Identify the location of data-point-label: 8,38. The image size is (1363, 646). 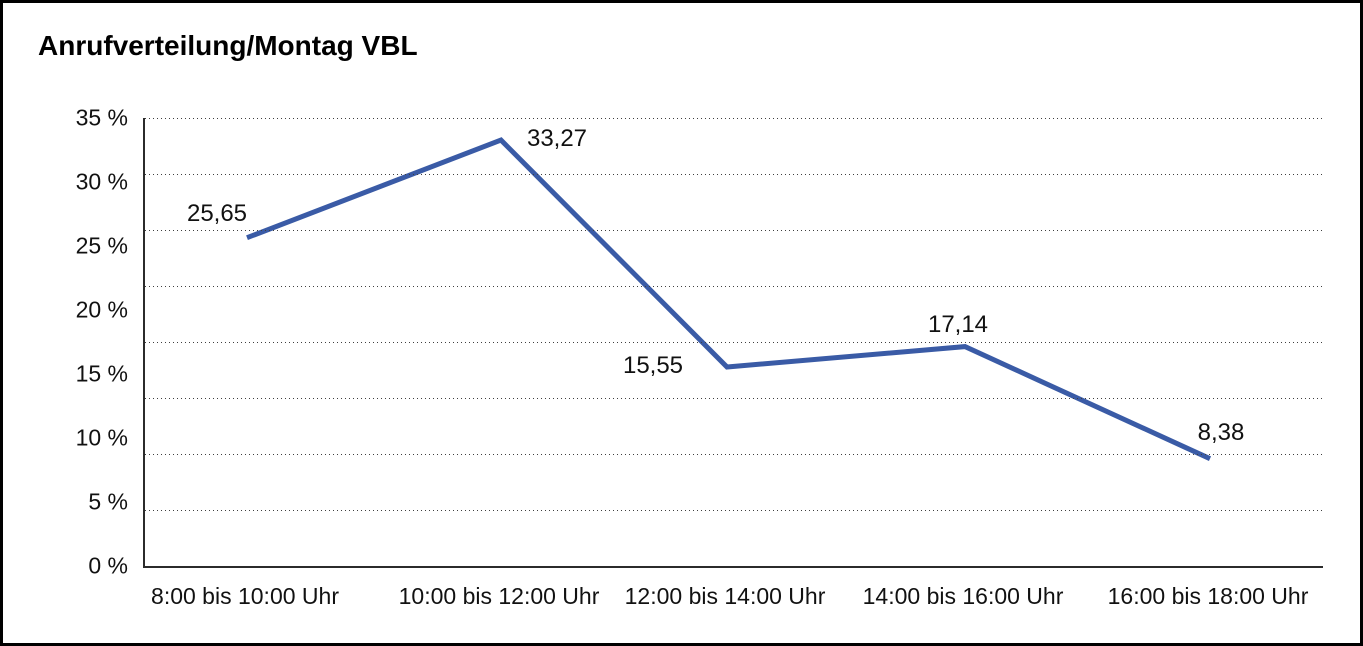
(1221, 432).